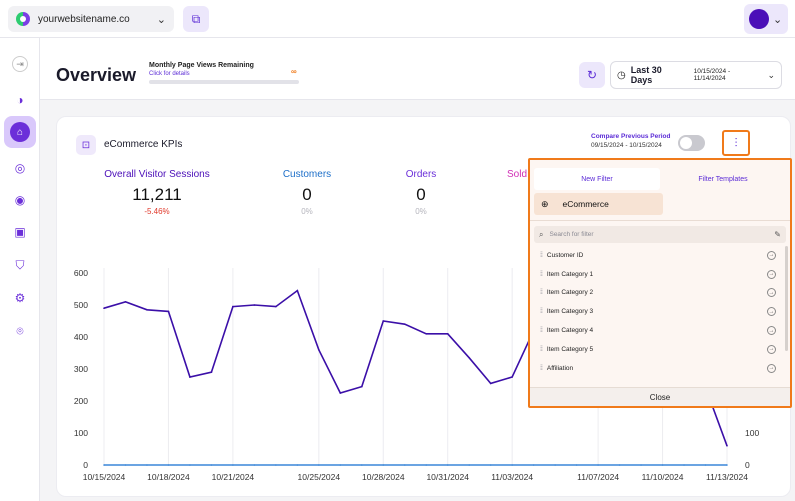 This screenshot has width=795, height=501. What do you see at coordinates (570, 312) in the screenshot?
I see `filter-item-label: Item Category 3` at bounding box center [570, 312].